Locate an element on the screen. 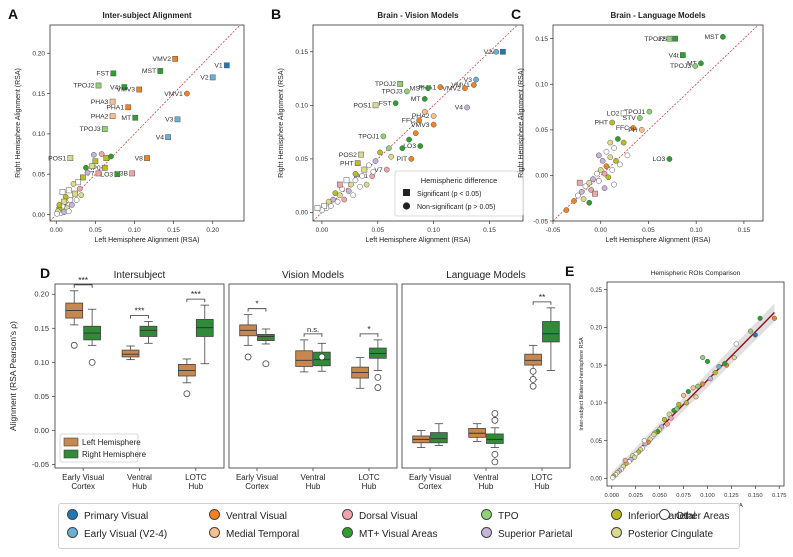 The height and width of the screenshot is (557, 793). significance-label: n.s. is located at coordinates (313, 329).